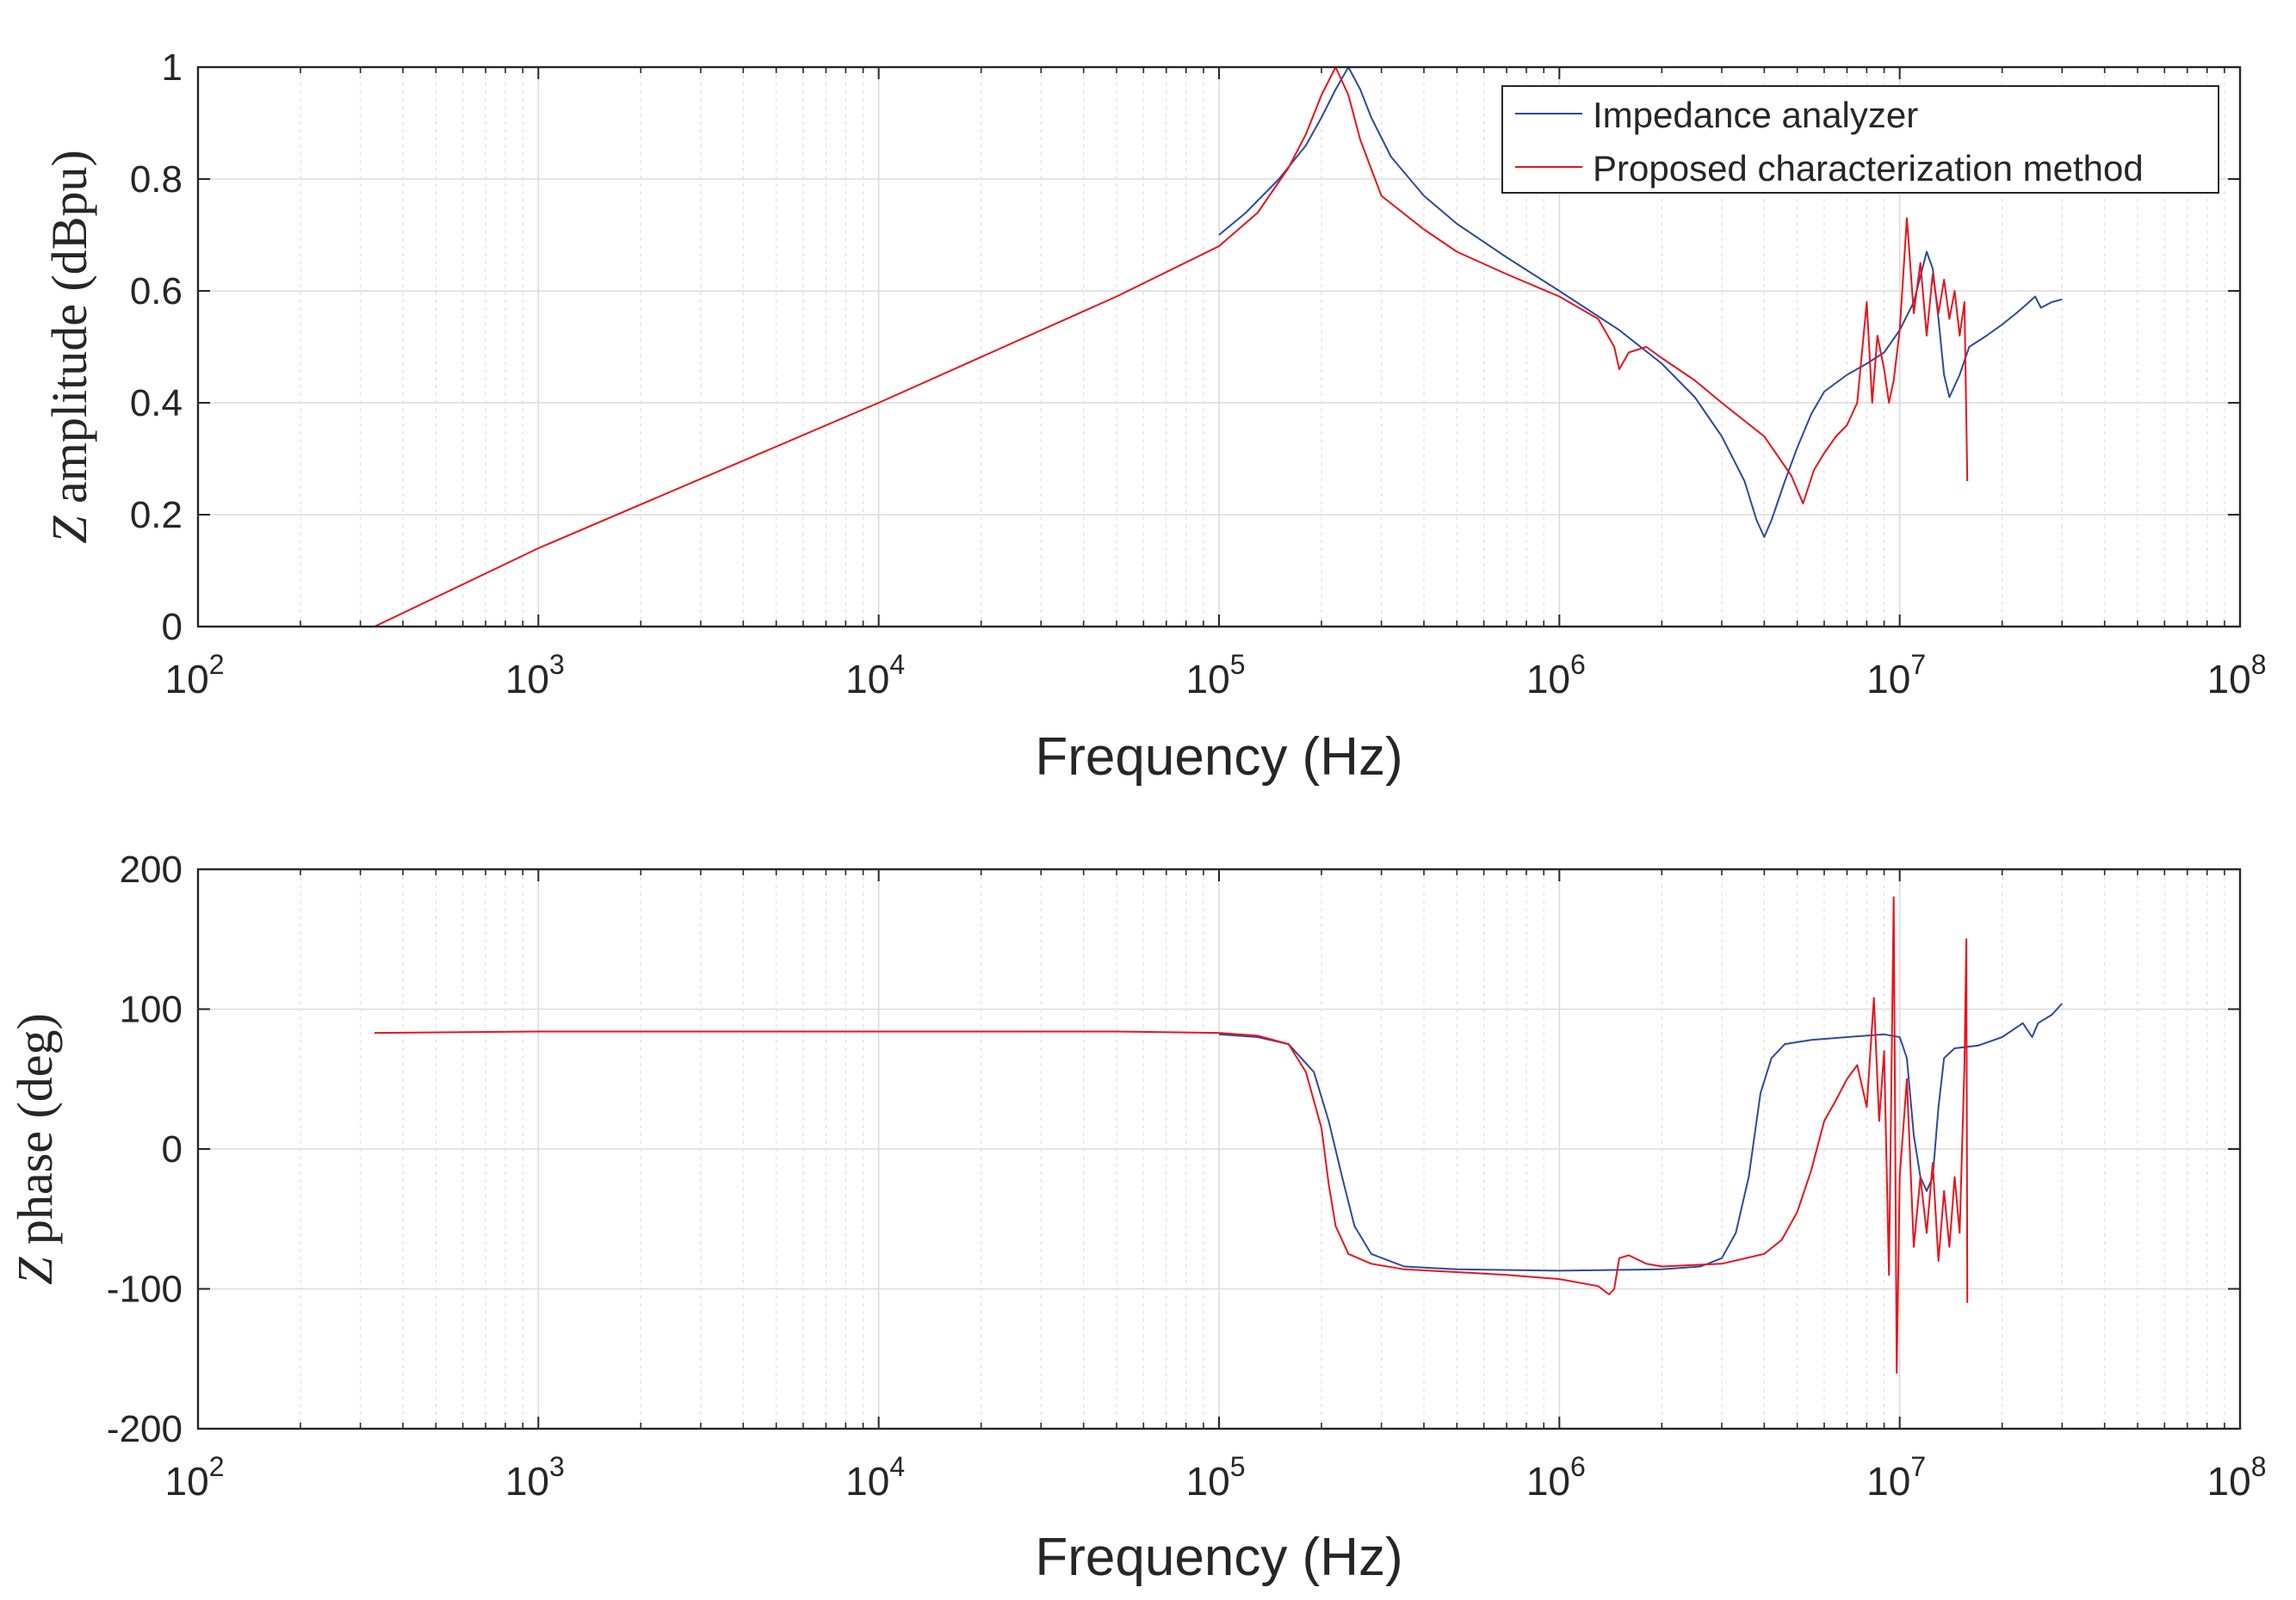 The width and height of the screenshot is (2296, 1600). I want to click on phase-y-tick-label: 200, so click(151, 870).